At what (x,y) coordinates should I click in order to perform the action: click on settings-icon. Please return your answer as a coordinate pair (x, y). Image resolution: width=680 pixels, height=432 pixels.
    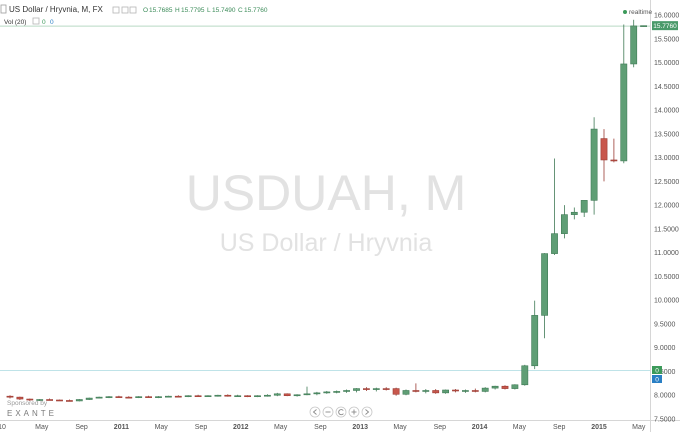
    Looking at the image, I should click on (116, 10).